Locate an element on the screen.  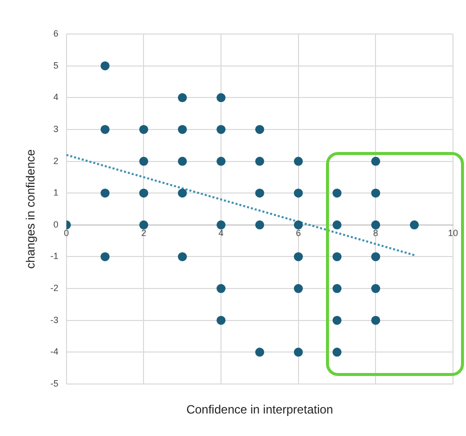
y-tick-label: 6 is located at coordinates (55, 33).